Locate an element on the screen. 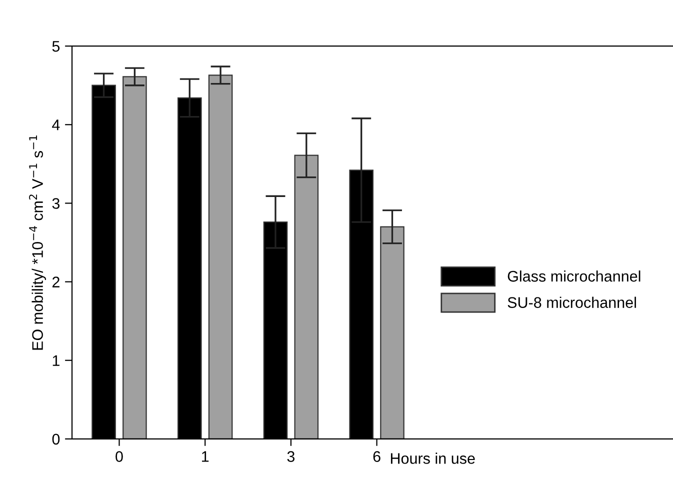 The image size is (673, 485). y-axis-title: EO mobility/ *10$^{−4}$ cm$^{2}$ V$^{−1}$ s$^{−1}$ is located at coordinates (37, 243).